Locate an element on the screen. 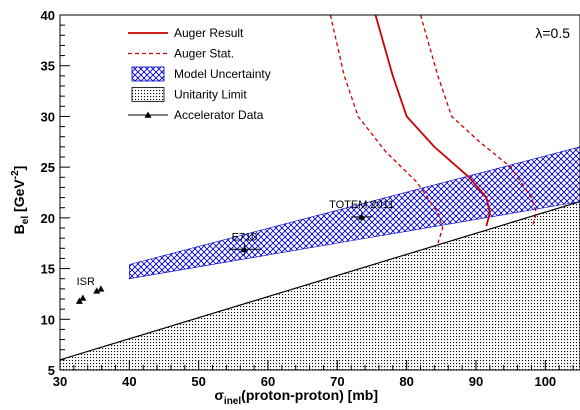 Image resolution: width=580 pixels, height=410 pixels. y-tick-label: 30 is located at coordinates (48, 116).